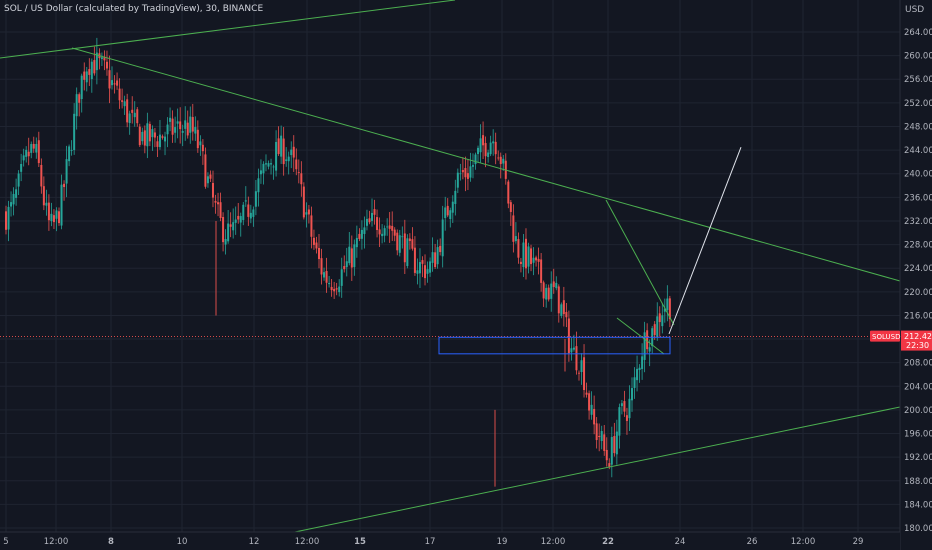 This screenshot has height=550, width=932. What do you see at coordinates (915, 10) in the screenshot?
I see `currency-label: USD` at bounding box center [915, 10].